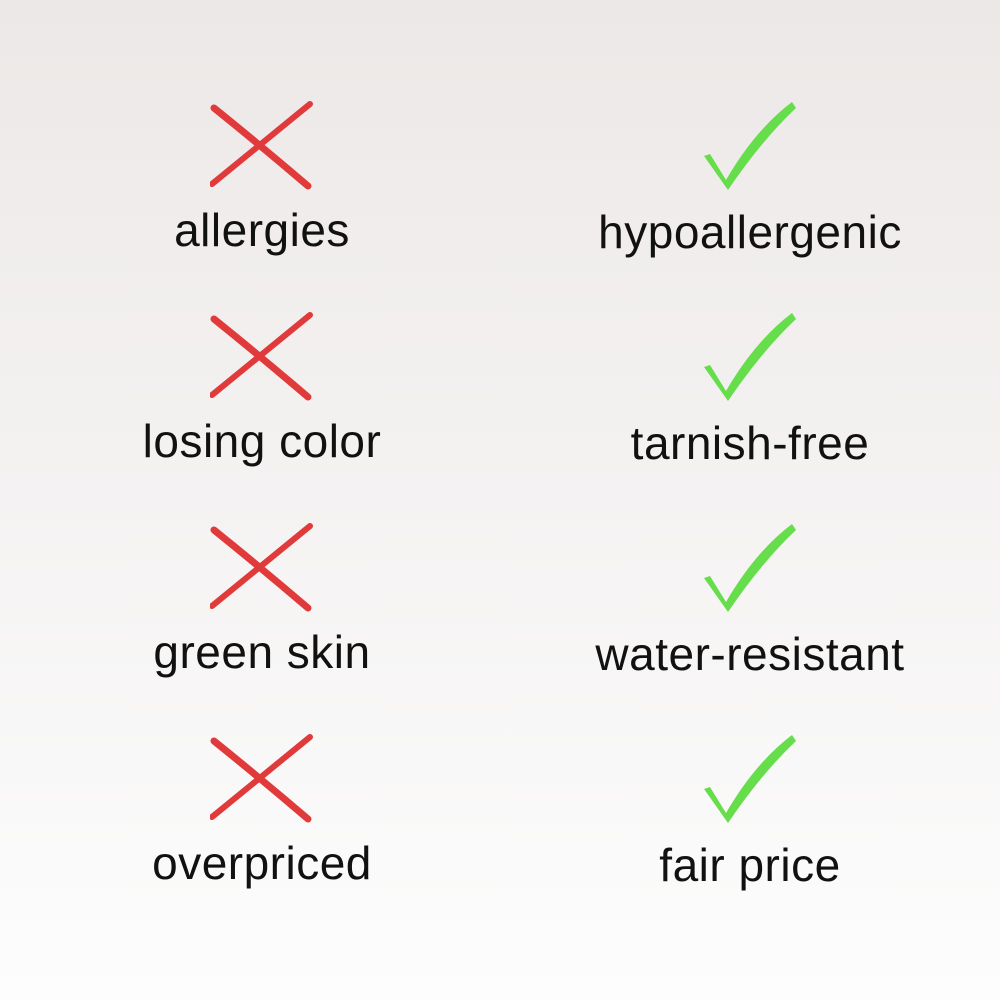  Describe the element at coordinates (262, 230) in the screenshot. I see `problem-label: allergies` at that location.